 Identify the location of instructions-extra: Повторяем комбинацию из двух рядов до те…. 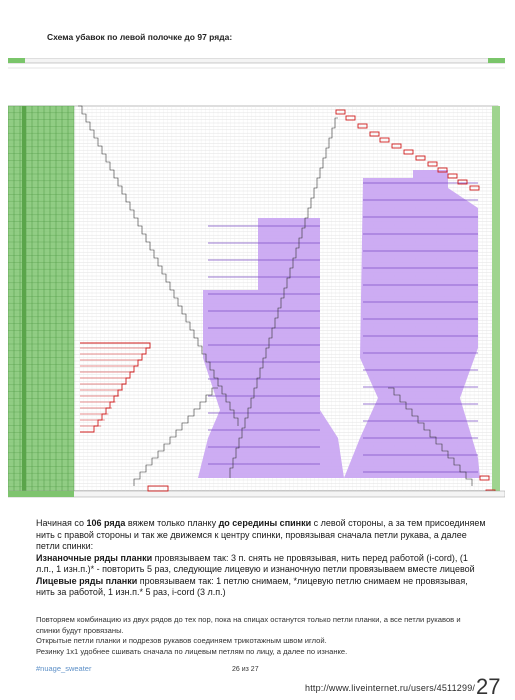
(261, 636).